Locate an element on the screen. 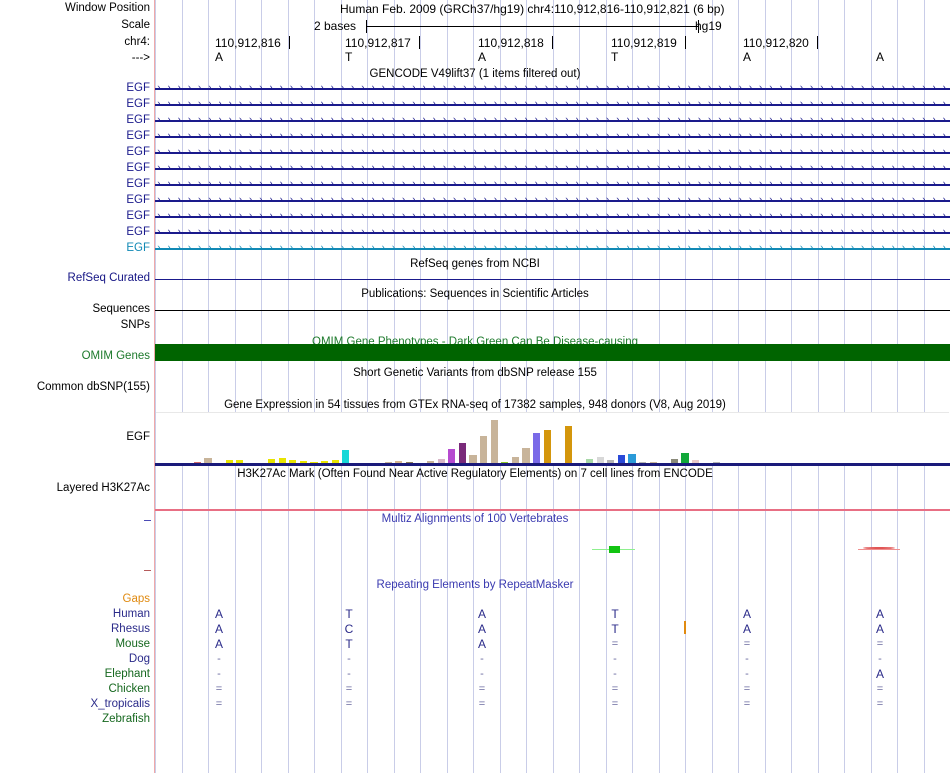 Image resolution: width=950 pixels, height=773 pixels. omim-genes-label: OMIM Genes is located at coordinates (115, 356).